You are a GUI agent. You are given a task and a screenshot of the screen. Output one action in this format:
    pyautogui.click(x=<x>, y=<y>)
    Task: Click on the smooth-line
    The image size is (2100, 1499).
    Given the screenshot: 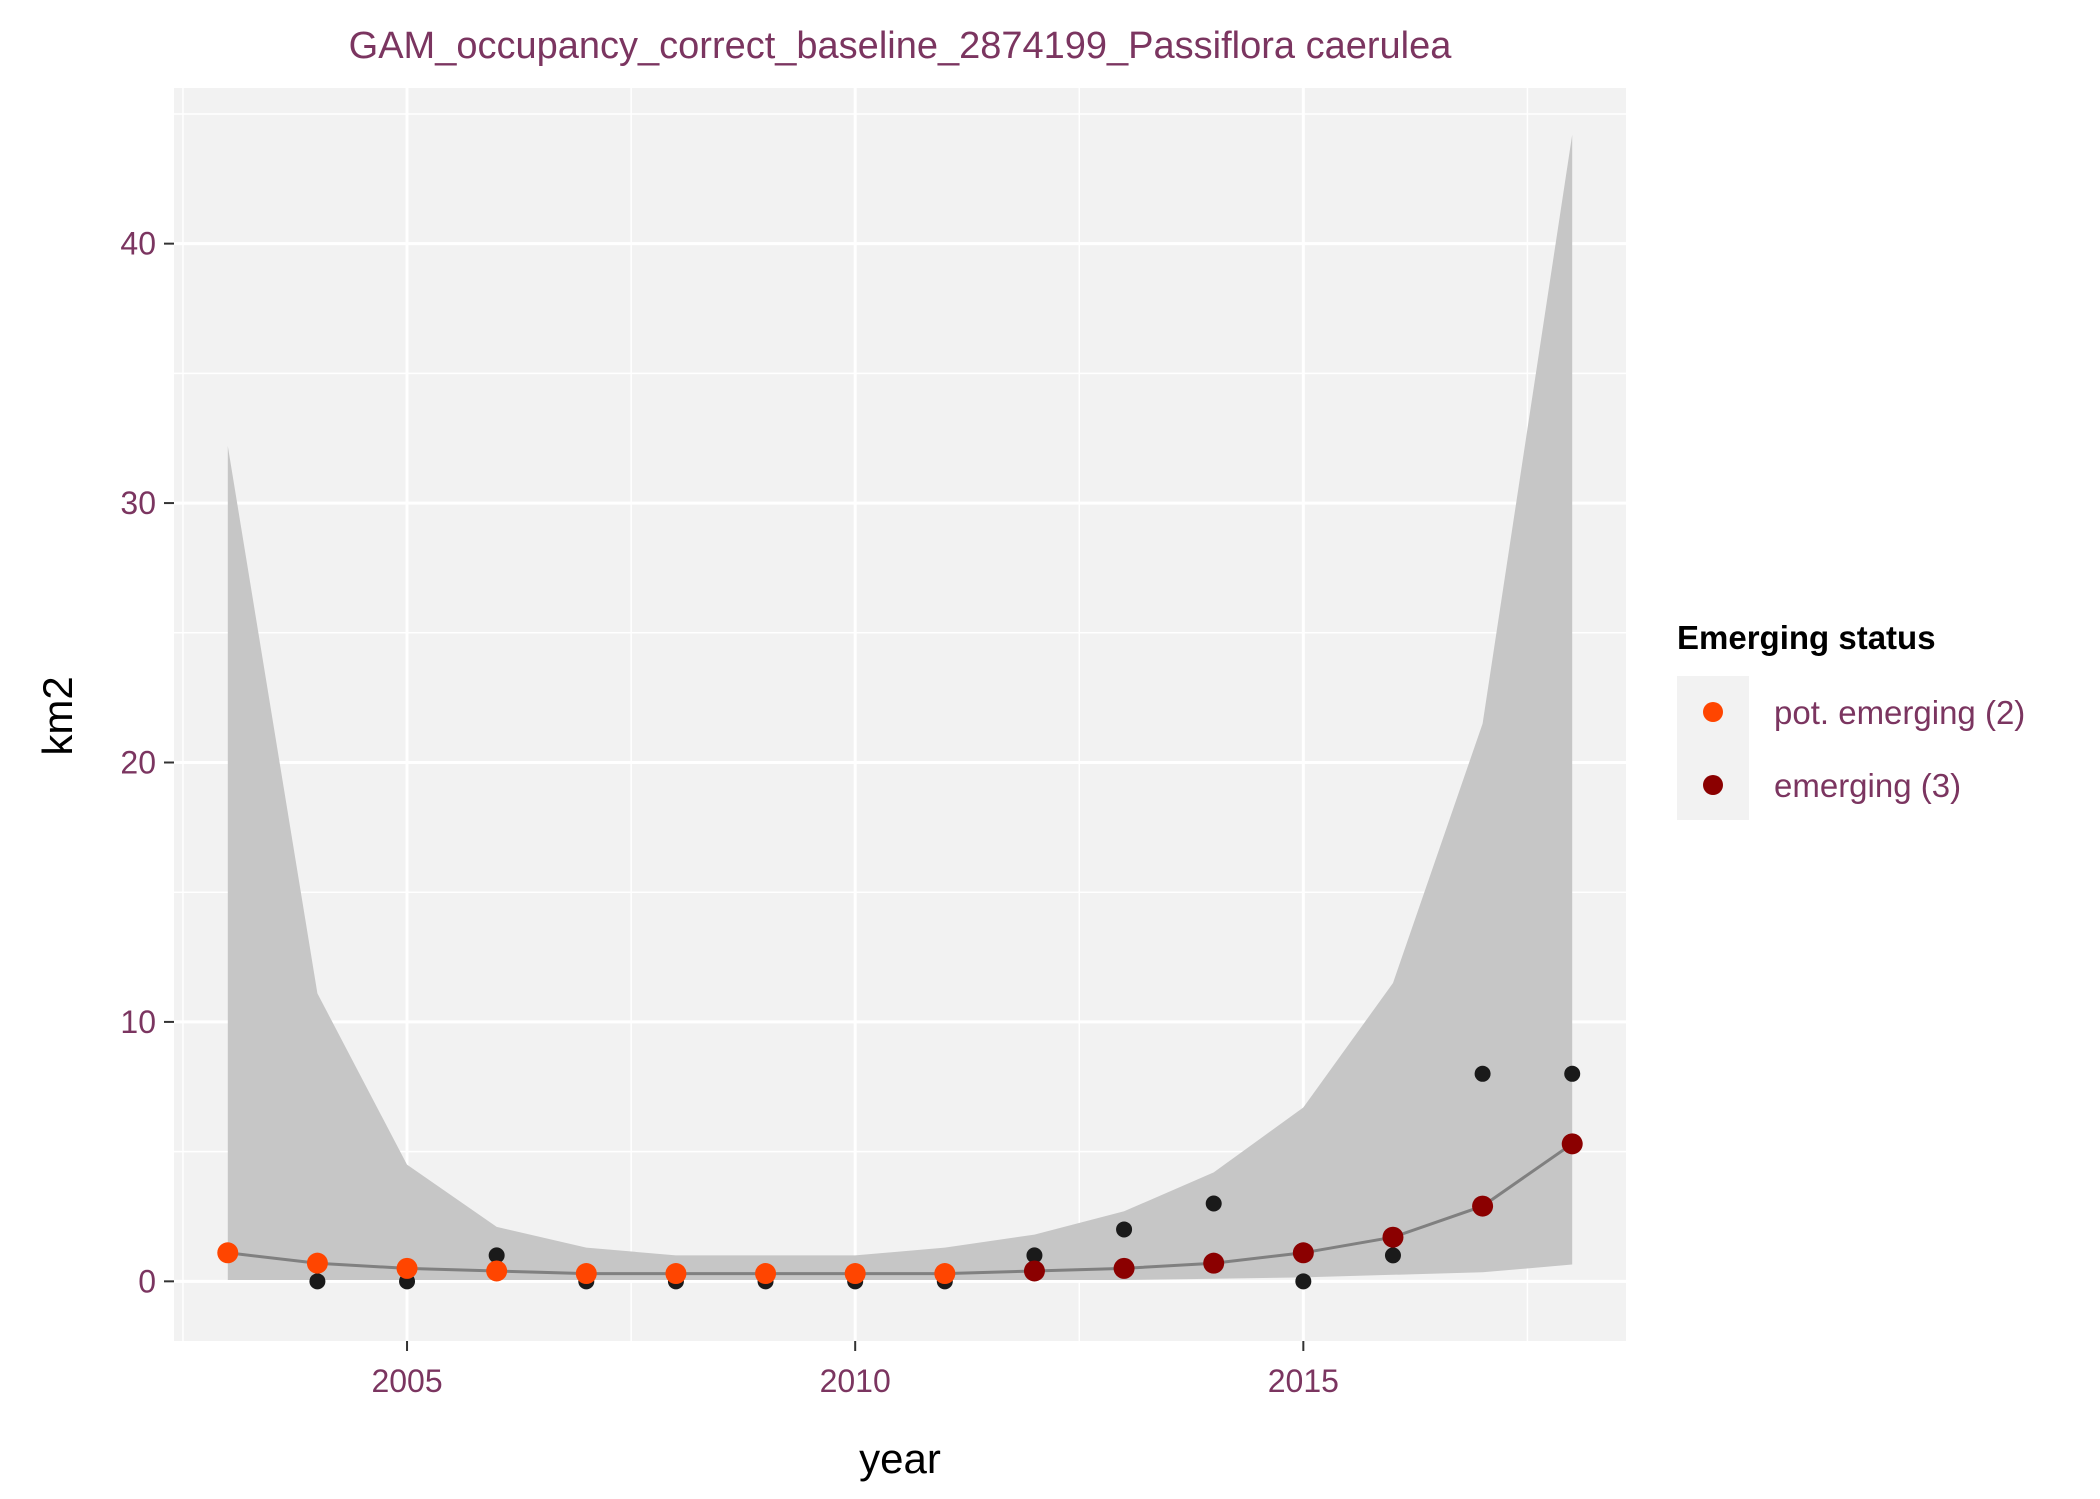 What is the action you would take?
    pyautogui.click(x=900, y=1209)
    